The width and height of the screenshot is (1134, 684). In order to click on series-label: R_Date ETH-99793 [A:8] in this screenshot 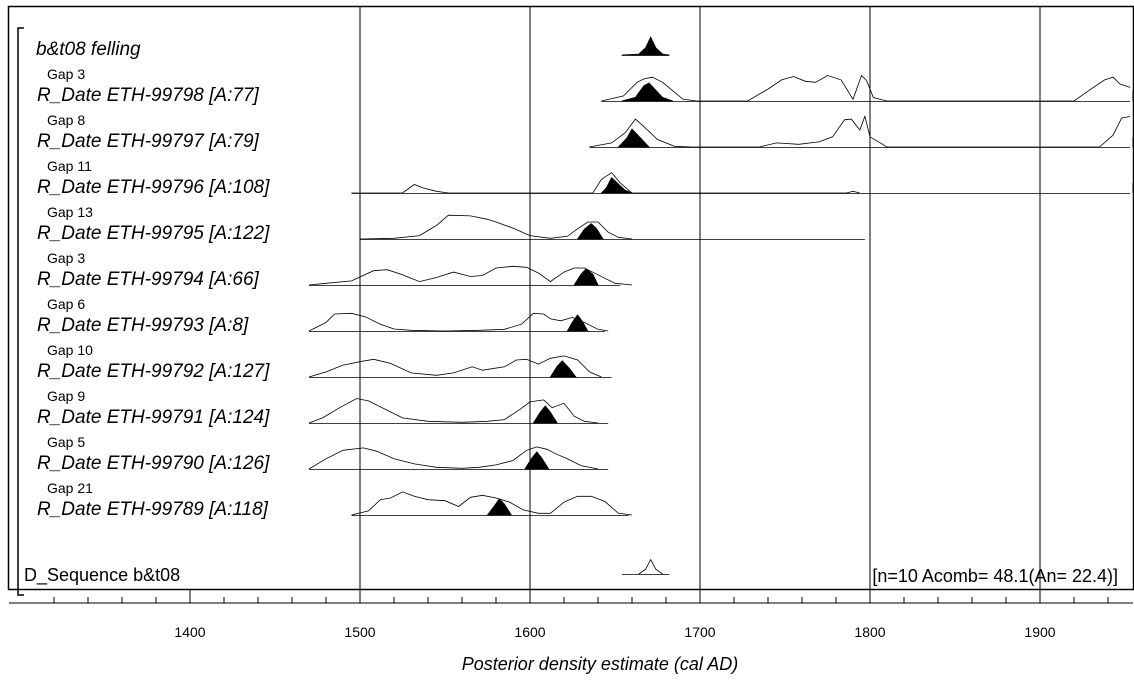, I will do `click(143, 325)`.